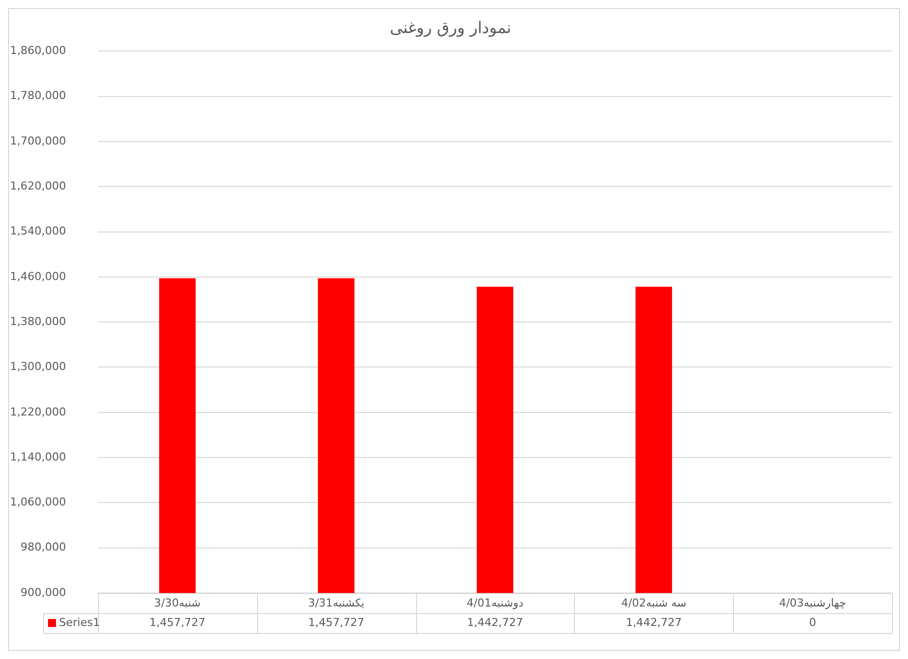 Image resolution: width=908 pixels, height=659 pixels. Describe the element at coordinates (653, 603) in the screenshot. I see `x-tick-label: سه شنبه4/02` at that location.